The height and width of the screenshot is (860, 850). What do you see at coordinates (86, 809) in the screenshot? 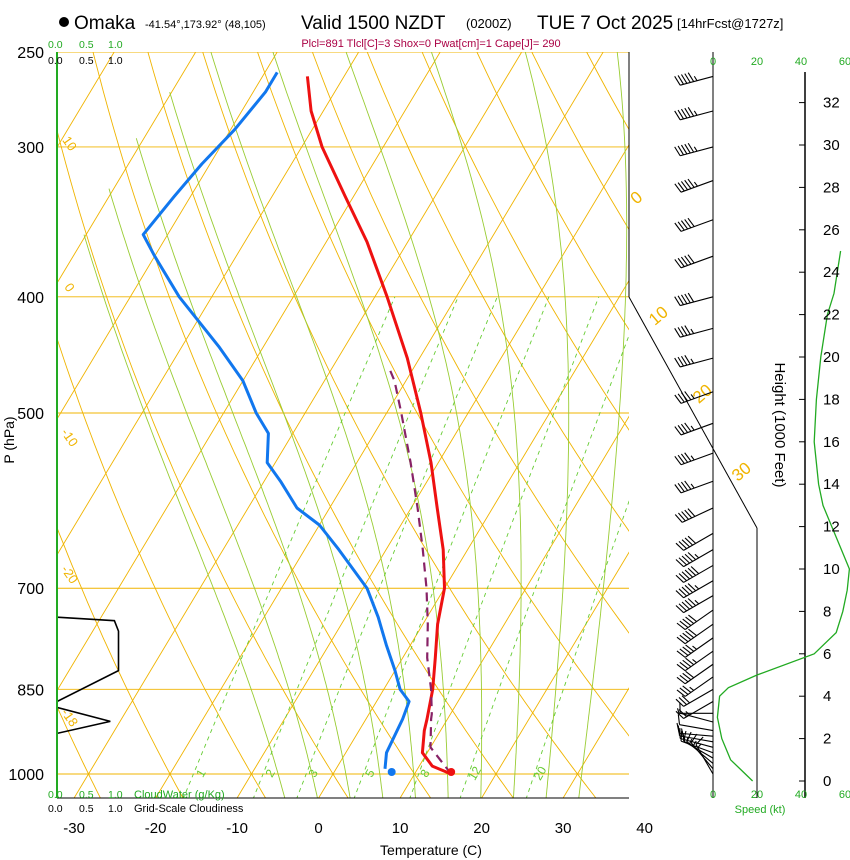
I see `cloud-scale-bot-b1: 0.5` at bounding box center [86, 809].